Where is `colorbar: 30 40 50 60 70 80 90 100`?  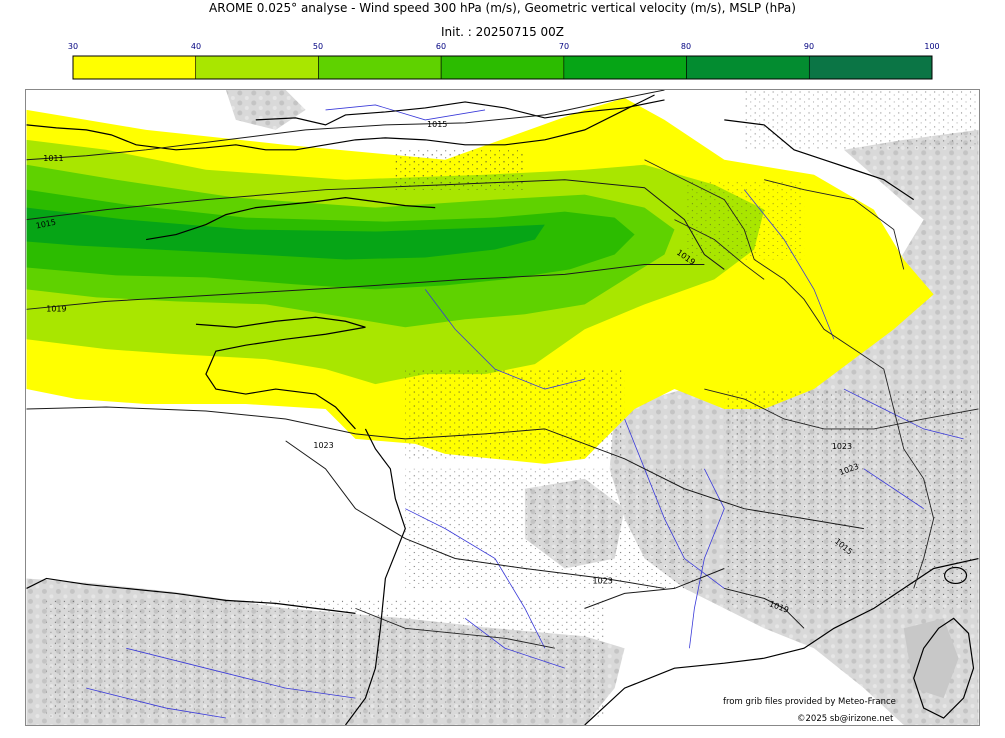
colorbar: 30 40 50 60 70 80 90 100 is located at coordinates (504, 61).